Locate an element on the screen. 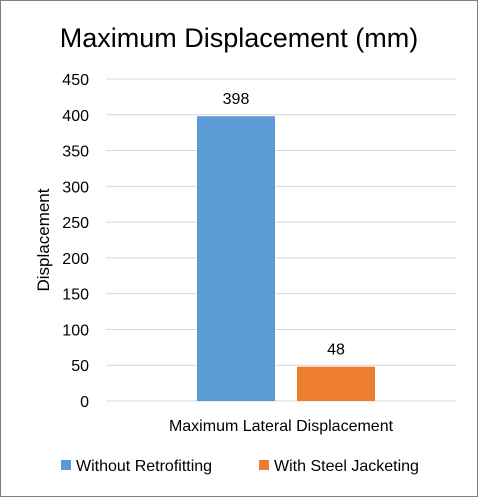  y-axis-title: Displacement is located at coordinates (43, 239).